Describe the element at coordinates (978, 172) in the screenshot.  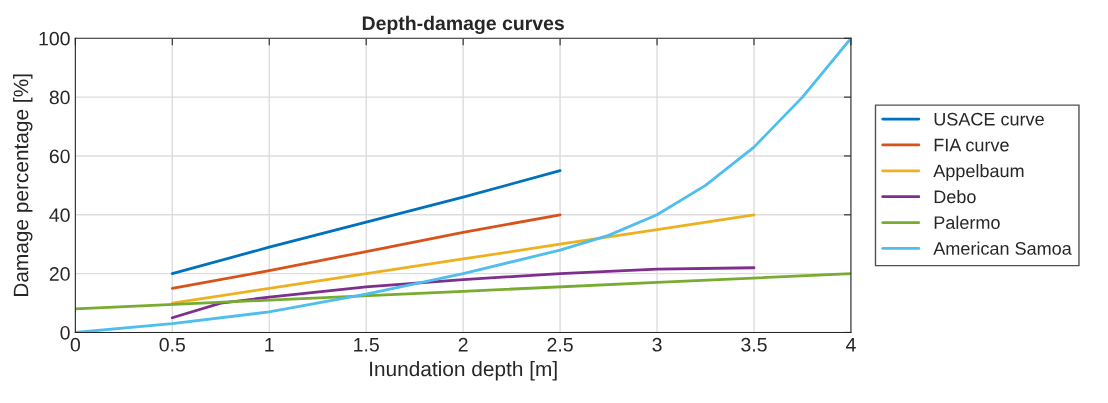
I see `legend-label: Appelbaum` at that location.